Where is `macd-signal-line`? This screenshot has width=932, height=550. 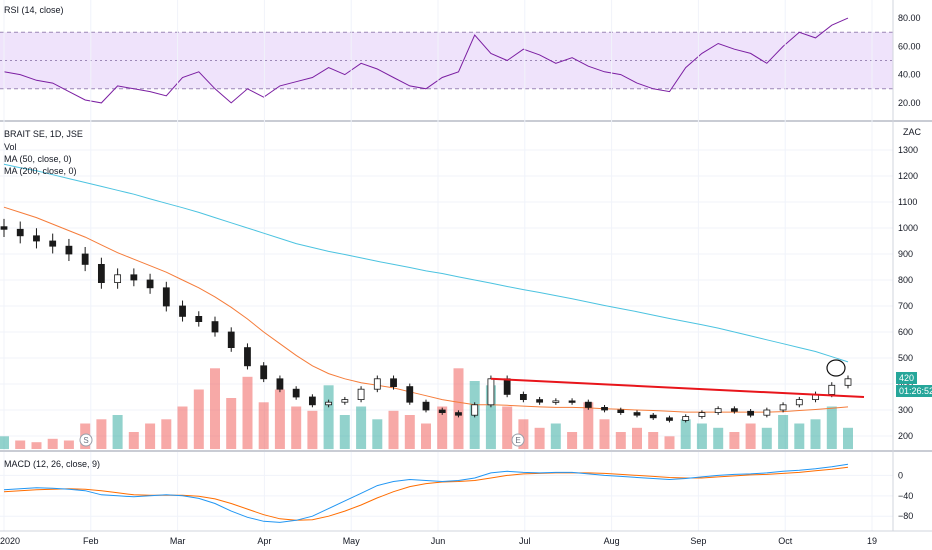
macd-signal-line is located at coordinates (426, 493).